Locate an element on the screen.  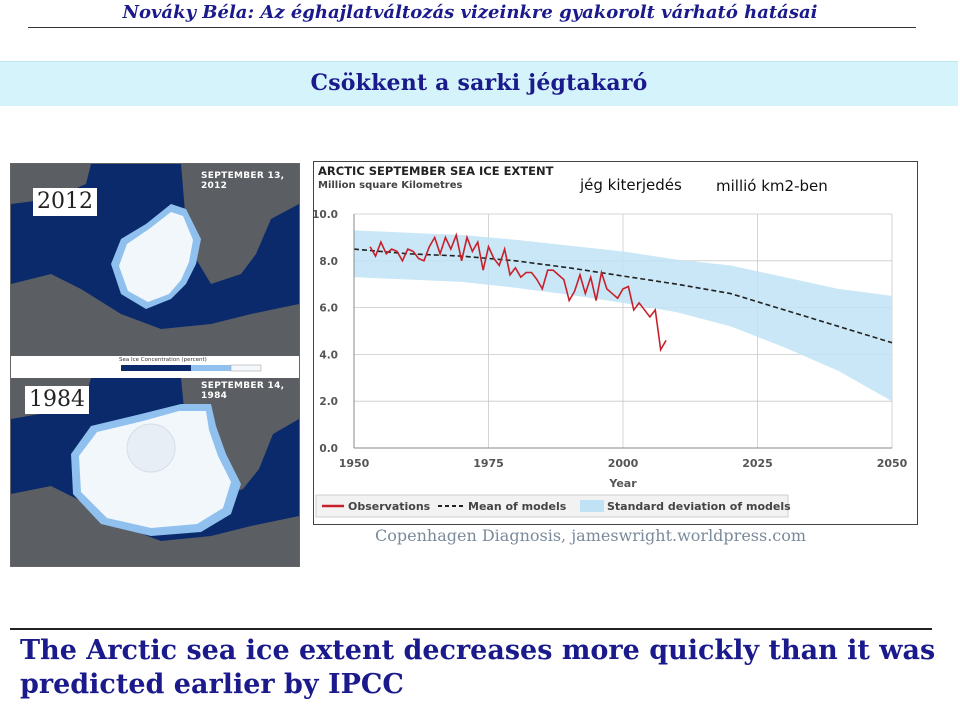
y-tick-label: 6.0 is located at coordinates (328, 309).